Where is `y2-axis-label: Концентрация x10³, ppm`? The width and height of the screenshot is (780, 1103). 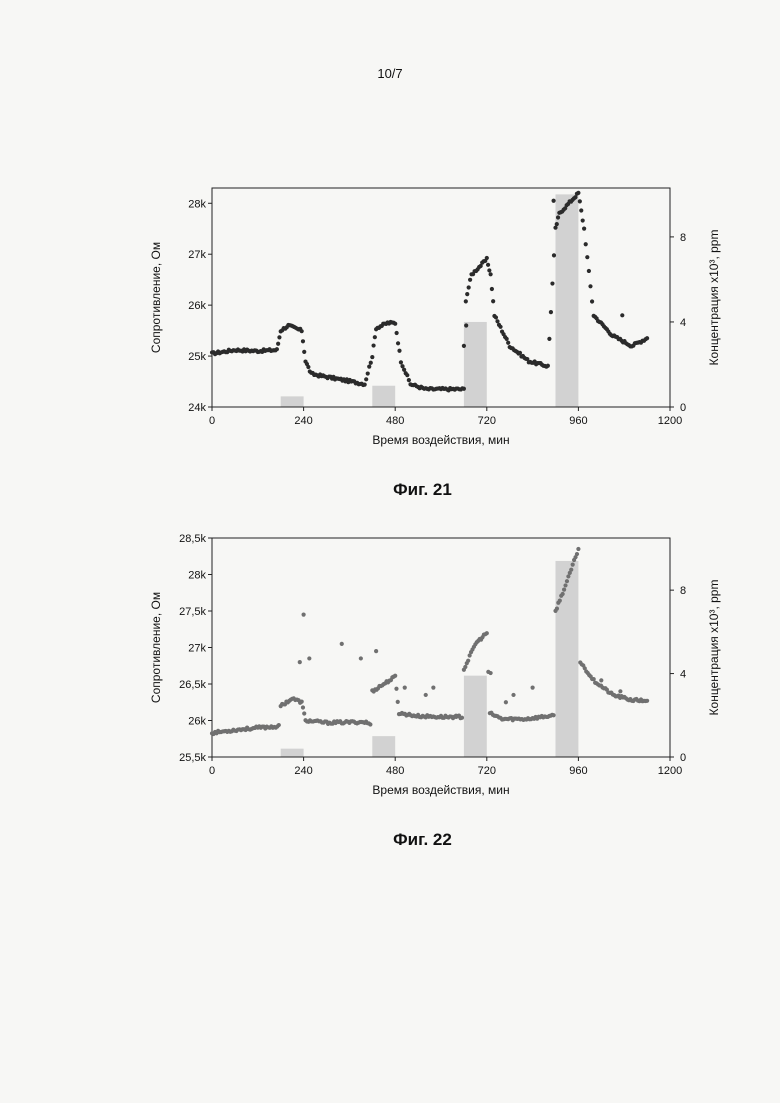
y2-axis-label: Концентрация x10³, ppm is located at coordinates (714, 298).